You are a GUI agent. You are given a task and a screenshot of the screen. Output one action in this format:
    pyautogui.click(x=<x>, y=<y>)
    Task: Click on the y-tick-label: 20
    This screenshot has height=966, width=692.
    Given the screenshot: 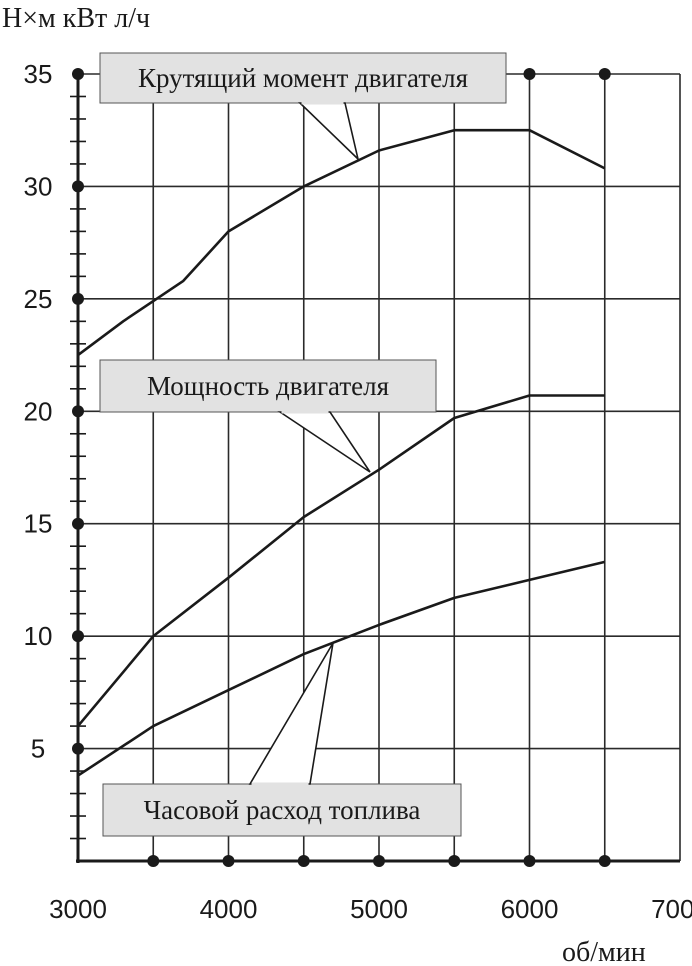 What is the action you would take?
    pyautogui.click(x=38, y=411)
    